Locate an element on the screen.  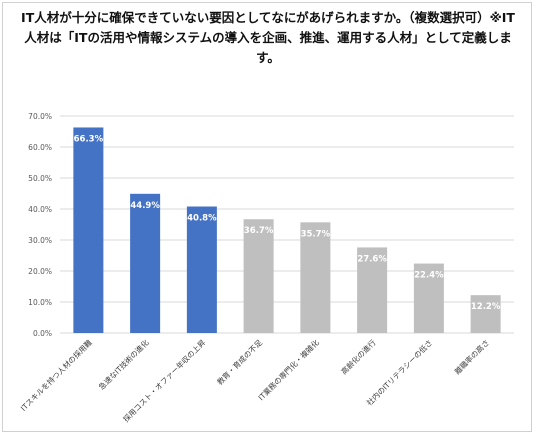
y-tick-label: 30.0% is located at coordinates (40, 240).